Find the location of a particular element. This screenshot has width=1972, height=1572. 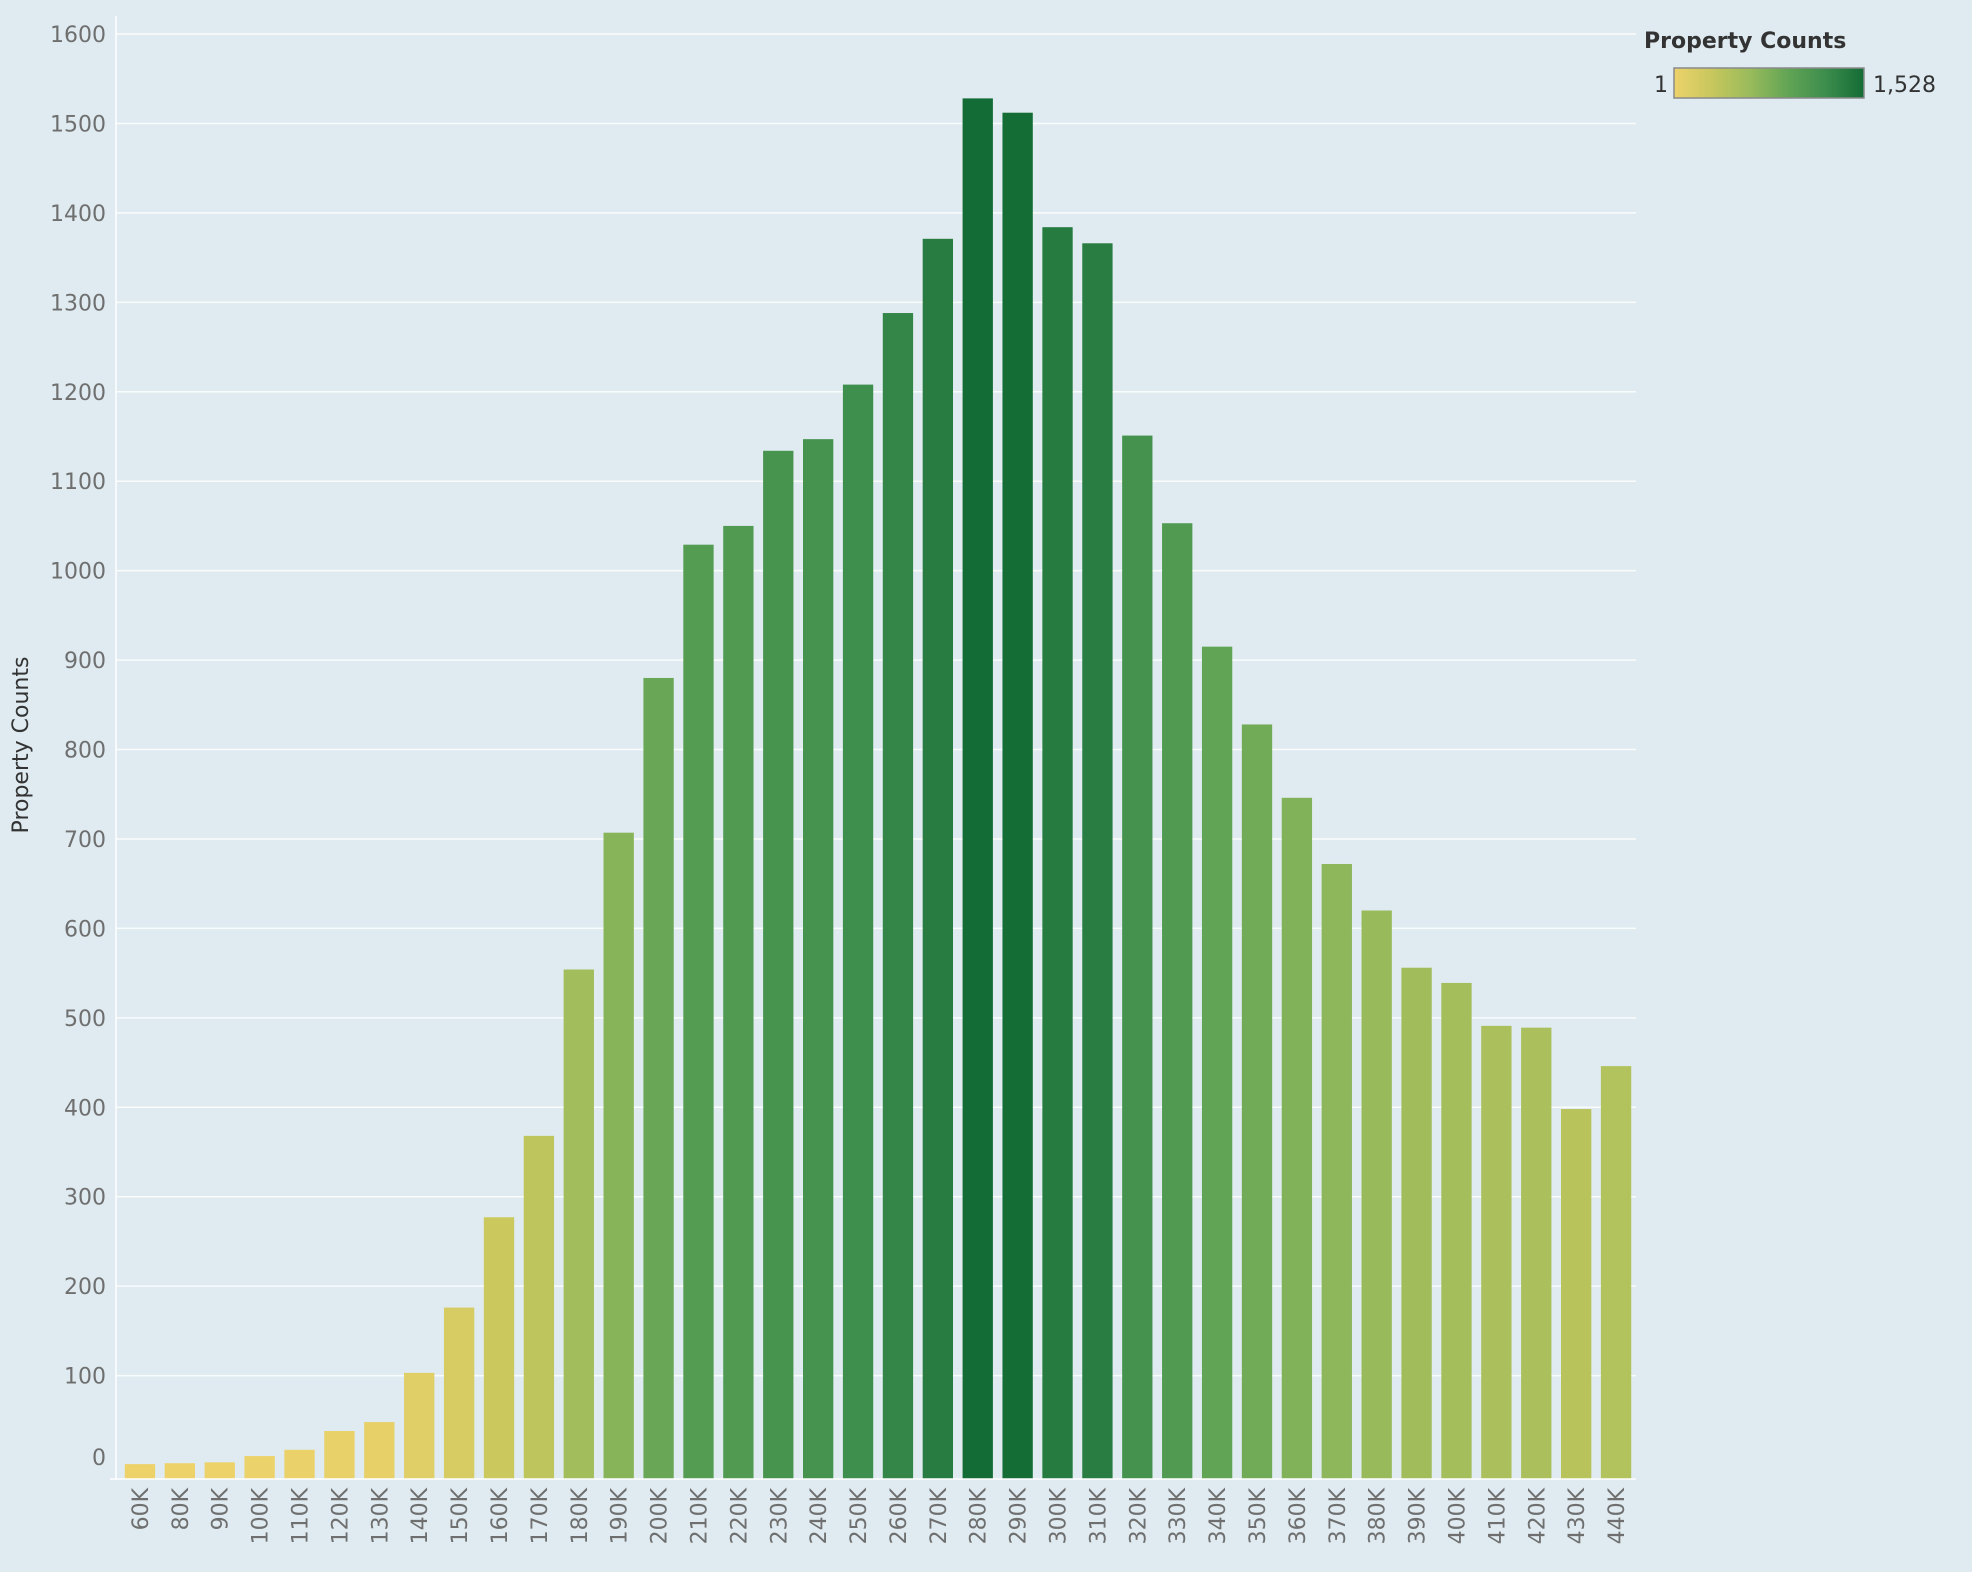

bar-400K is located at coordinates (1456, 1230).